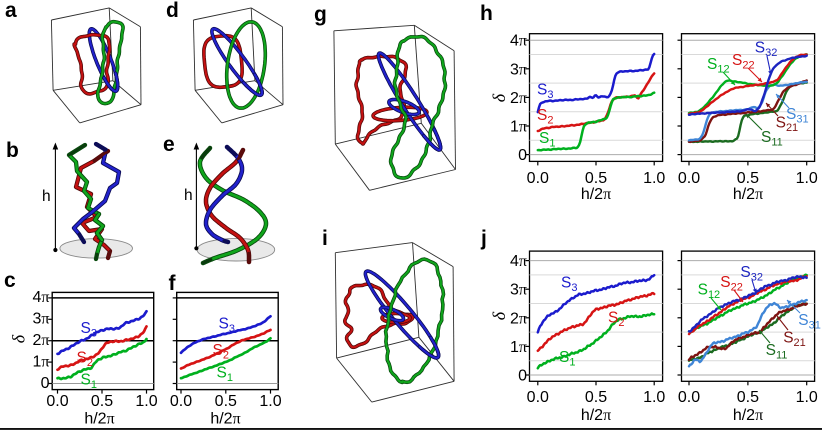 The width and height of the screenshot is (822, 438). What do you see at coordinates (772, 139) in the screenshot?
I see `svg-text: S11` at bounding box center [772, 139].